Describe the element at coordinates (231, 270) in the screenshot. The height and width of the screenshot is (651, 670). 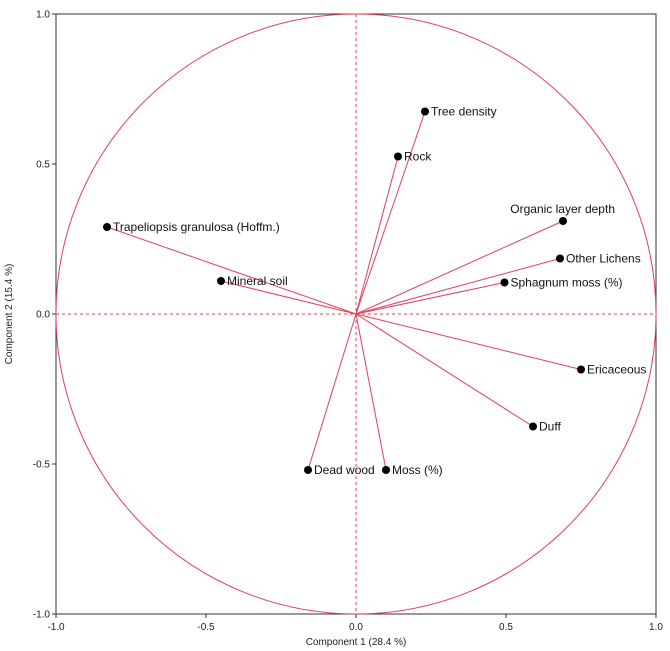
I see `vector-trapeliopsis-granulosa-hoffm` at that location.